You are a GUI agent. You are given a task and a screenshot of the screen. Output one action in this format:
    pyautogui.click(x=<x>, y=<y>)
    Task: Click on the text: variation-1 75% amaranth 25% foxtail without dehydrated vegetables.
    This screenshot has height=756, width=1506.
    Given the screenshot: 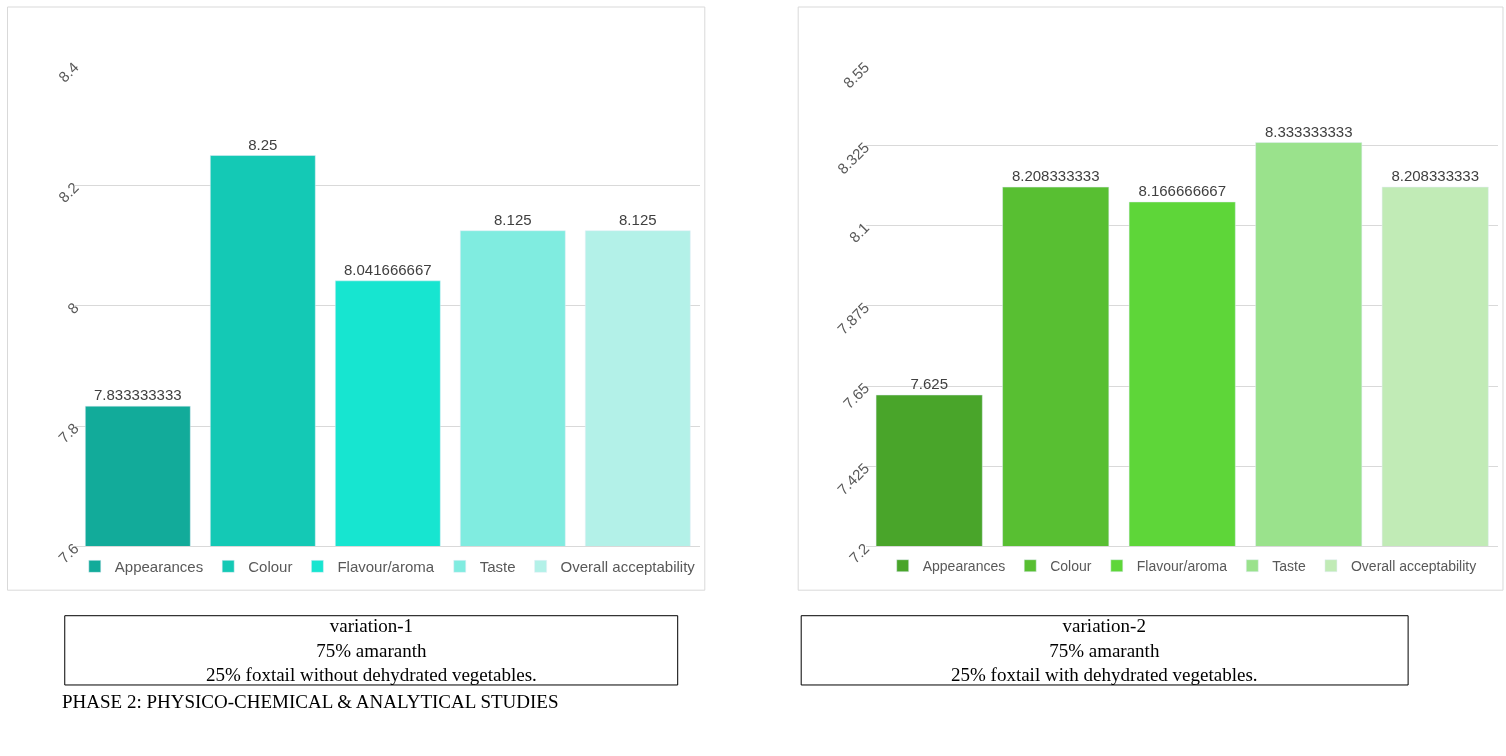 What is the action you would take?
    pyautogui.click(x=371, y=650)
    